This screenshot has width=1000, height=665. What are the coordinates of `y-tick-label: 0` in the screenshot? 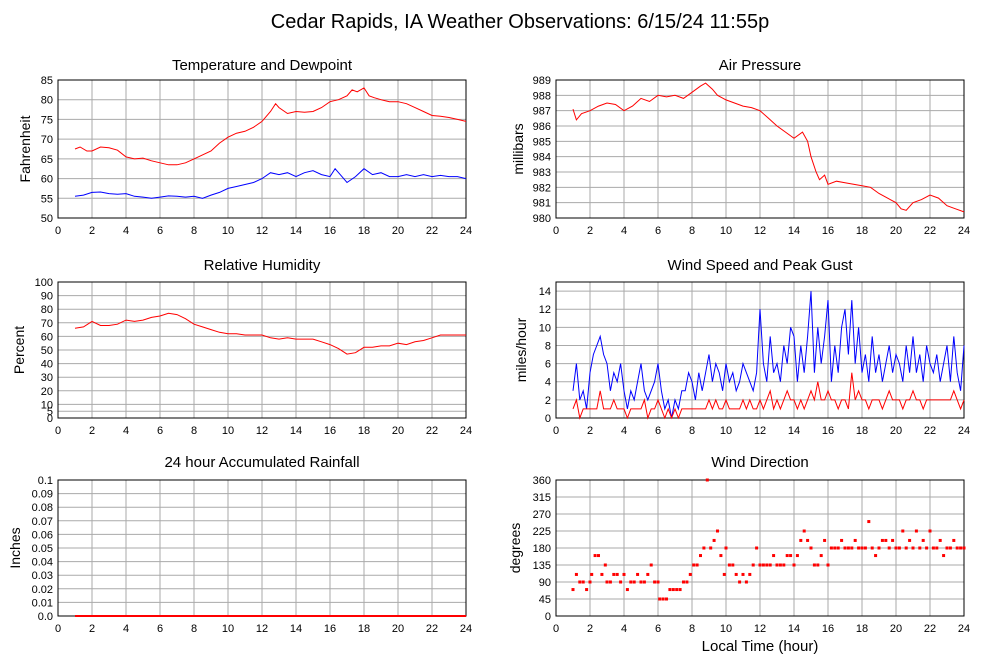 It's located at (50, 419).